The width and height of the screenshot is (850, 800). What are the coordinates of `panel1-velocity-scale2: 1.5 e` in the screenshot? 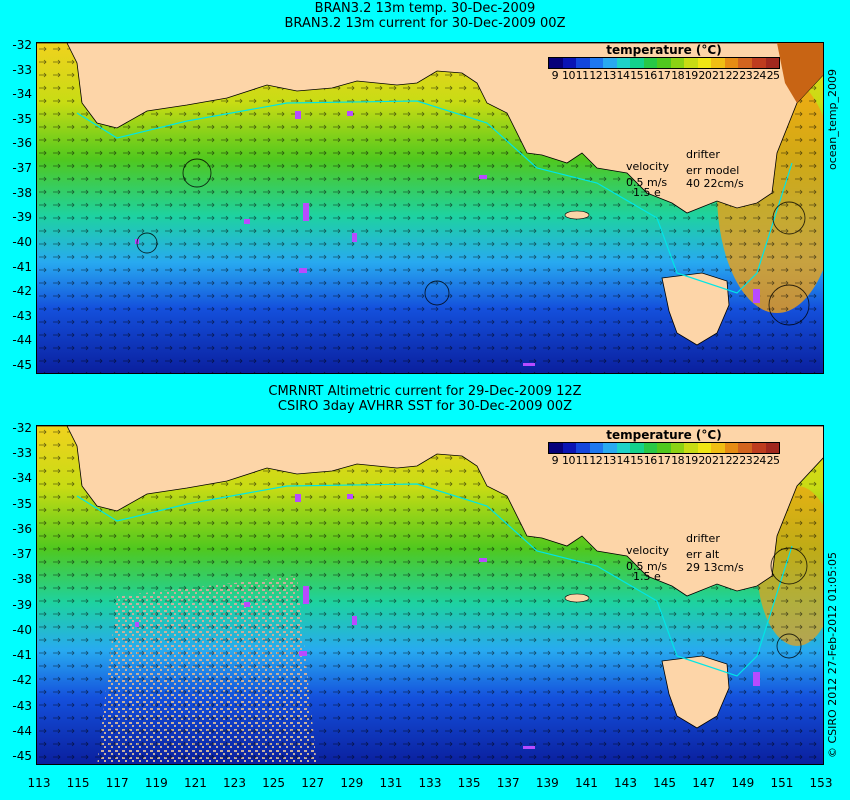 It's located at (647, 192).